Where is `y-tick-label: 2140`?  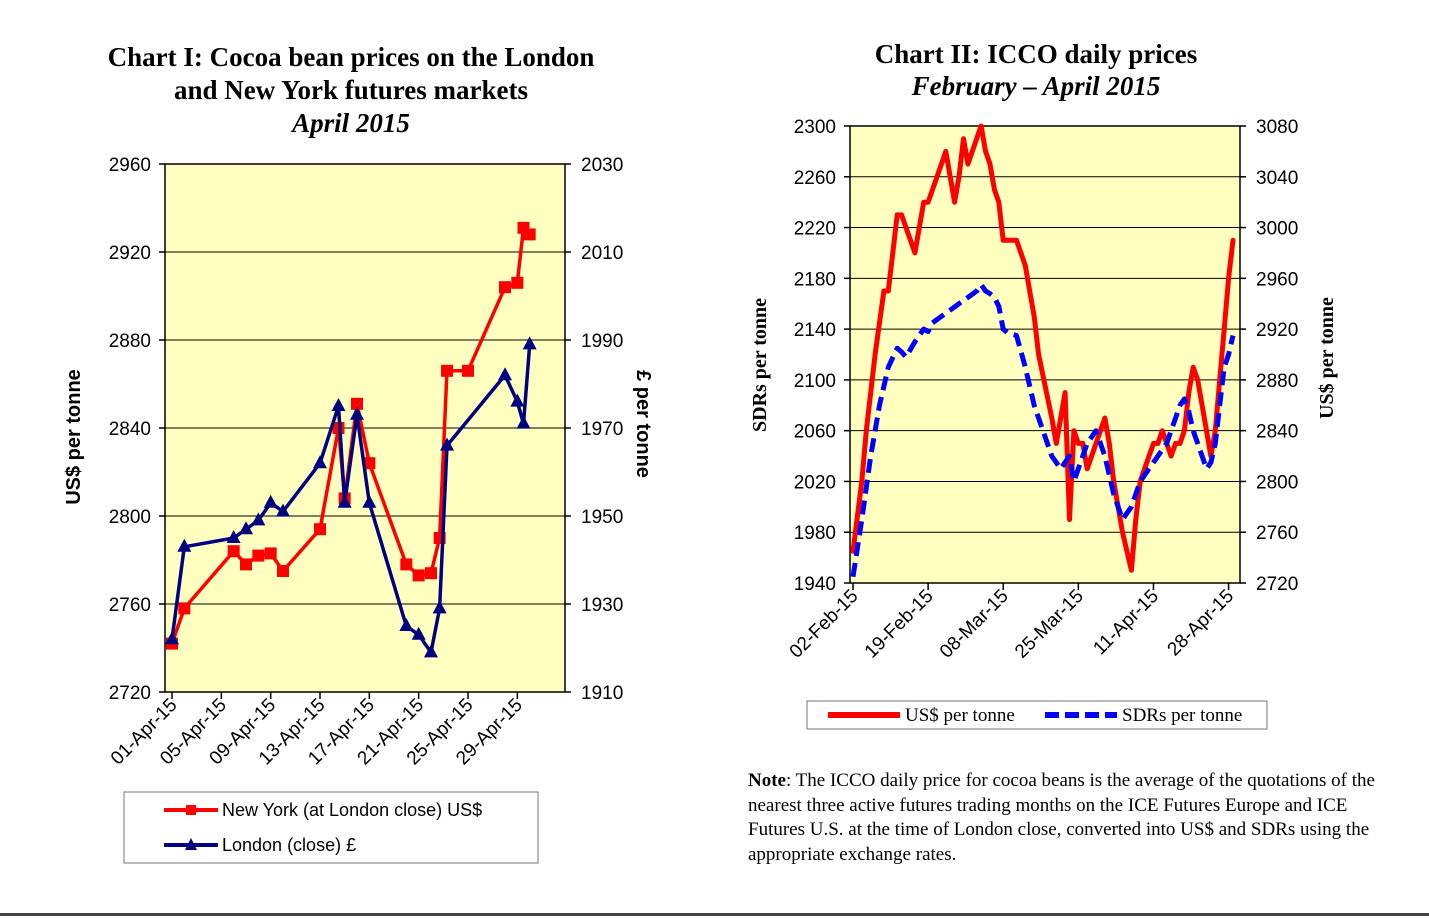 y-tick-label: 2140 is located at coordinates (815, 330).